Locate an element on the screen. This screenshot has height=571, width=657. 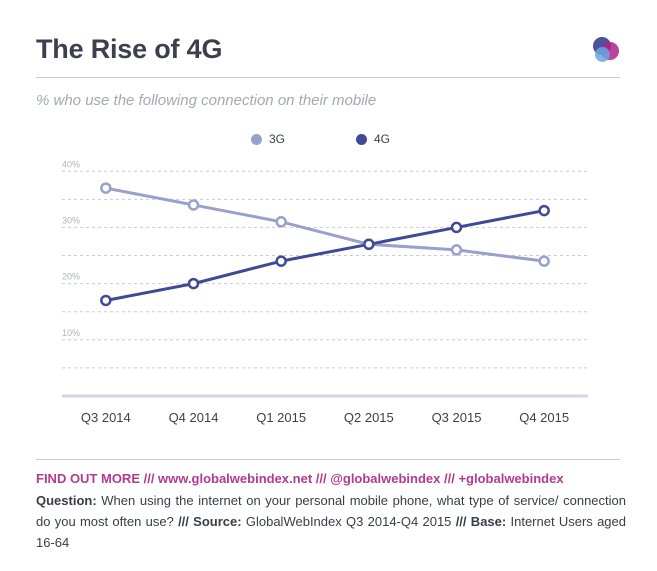
y-tick-label: 10% is located at coordinates (71, 333).